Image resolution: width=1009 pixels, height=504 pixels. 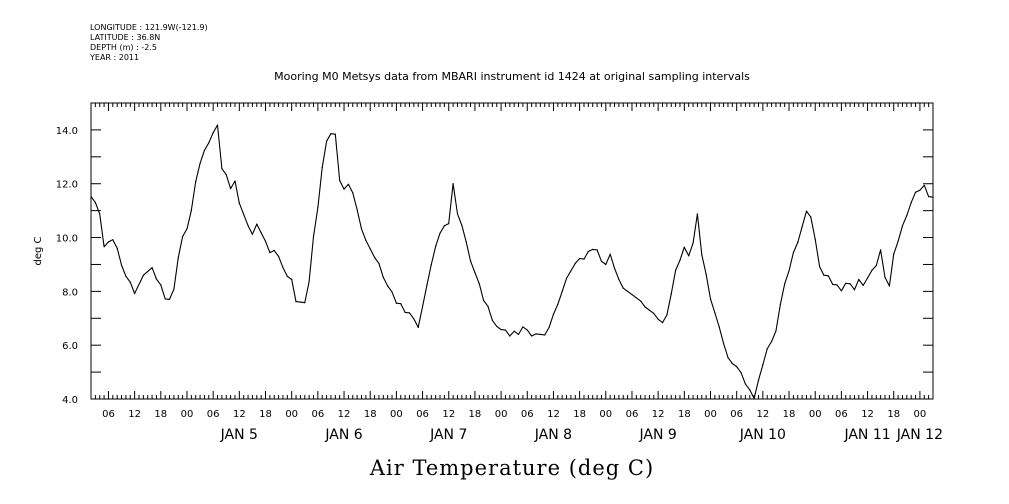 What do you see at coordinates (149, 27) in the screenshot?
I see `meta-longitude: LONGITUDE : 121.9W(-121.9)` at bounding box center [149, 27].